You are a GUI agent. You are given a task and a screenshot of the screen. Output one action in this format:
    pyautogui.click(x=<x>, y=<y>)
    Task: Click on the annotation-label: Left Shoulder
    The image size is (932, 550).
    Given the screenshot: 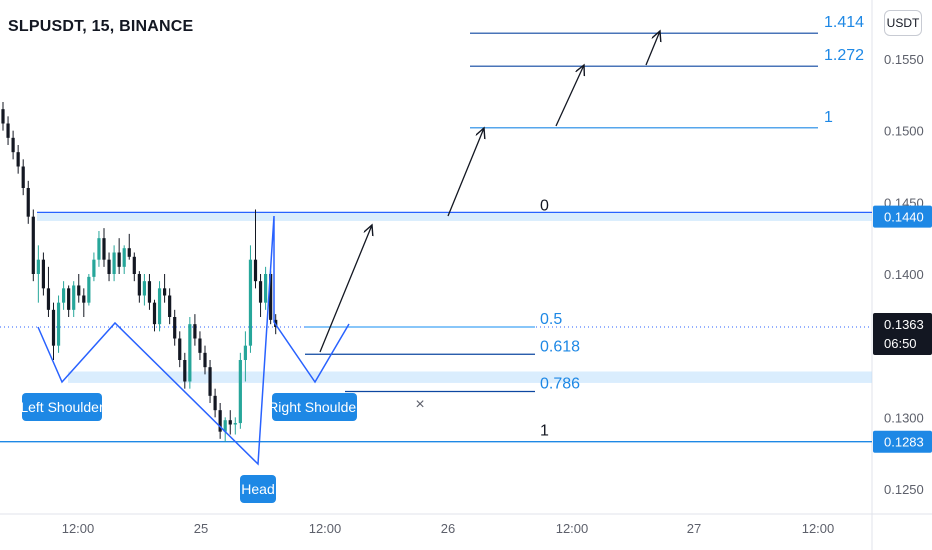 What is the action you would take?
    pyautogui.click(x=62, y=407)
    